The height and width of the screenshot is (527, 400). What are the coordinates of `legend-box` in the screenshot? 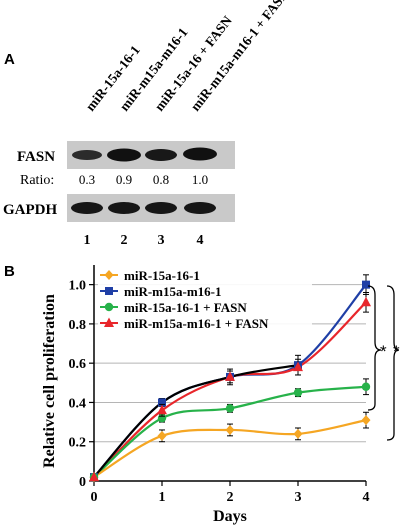 It's located at (205, 301).